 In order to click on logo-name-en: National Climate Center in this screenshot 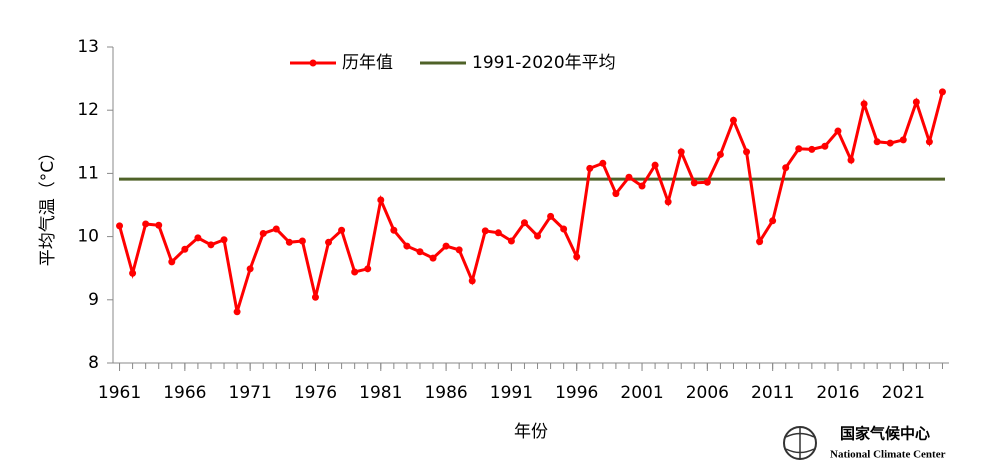, I will do `click(888, 455)`.